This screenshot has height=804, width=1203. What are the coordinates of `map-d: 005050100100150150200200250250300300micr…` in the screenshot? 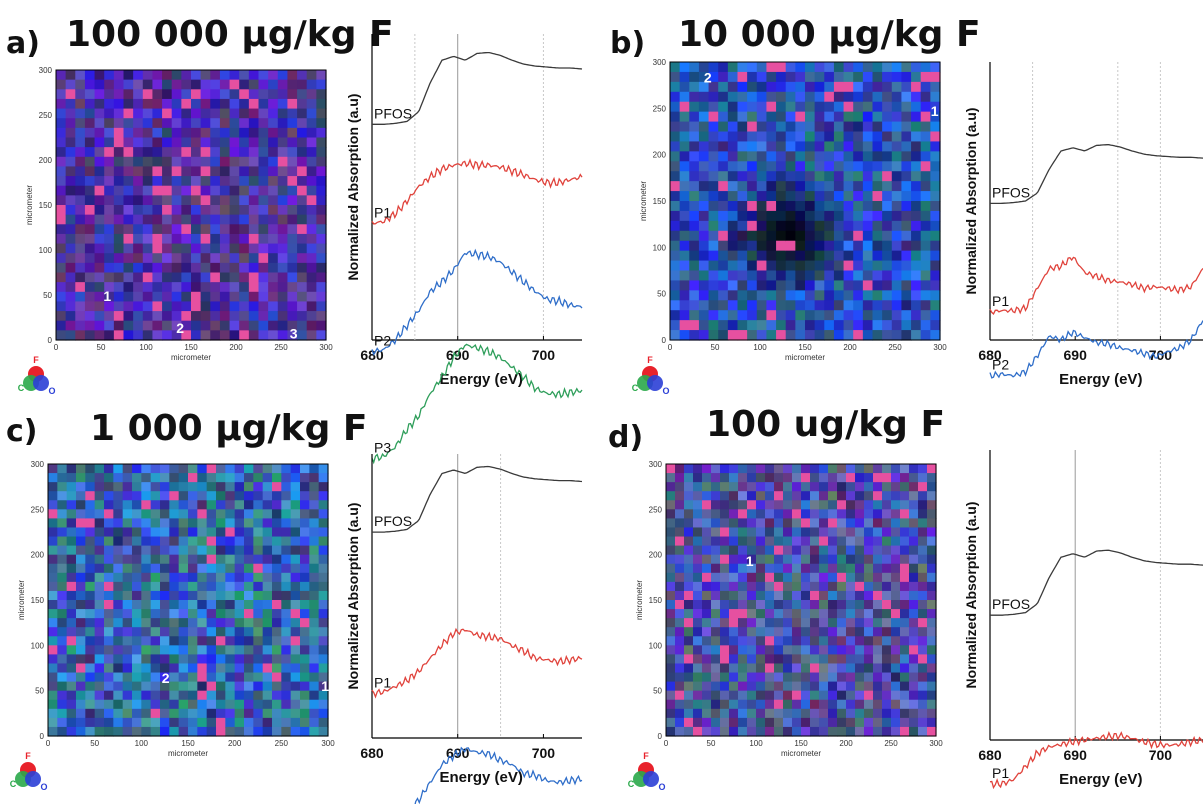 It's located at (785, 626).